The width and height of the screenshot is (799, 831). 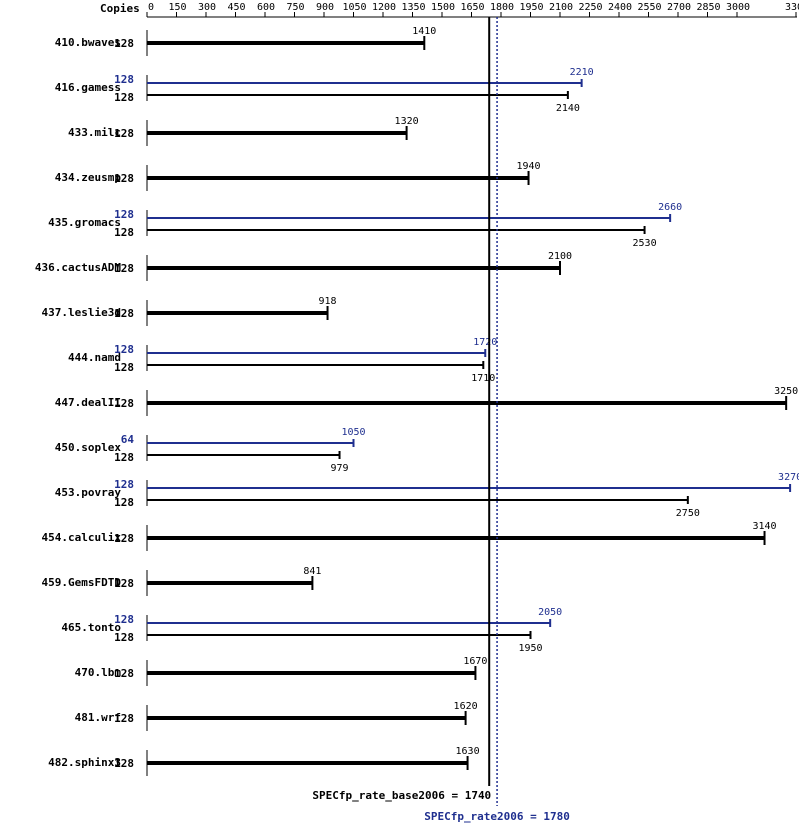 What do you see at coordinates (649, 7) in the screenshot?
I see `x-tick-label: 2550` at bounding box center [649, 7].